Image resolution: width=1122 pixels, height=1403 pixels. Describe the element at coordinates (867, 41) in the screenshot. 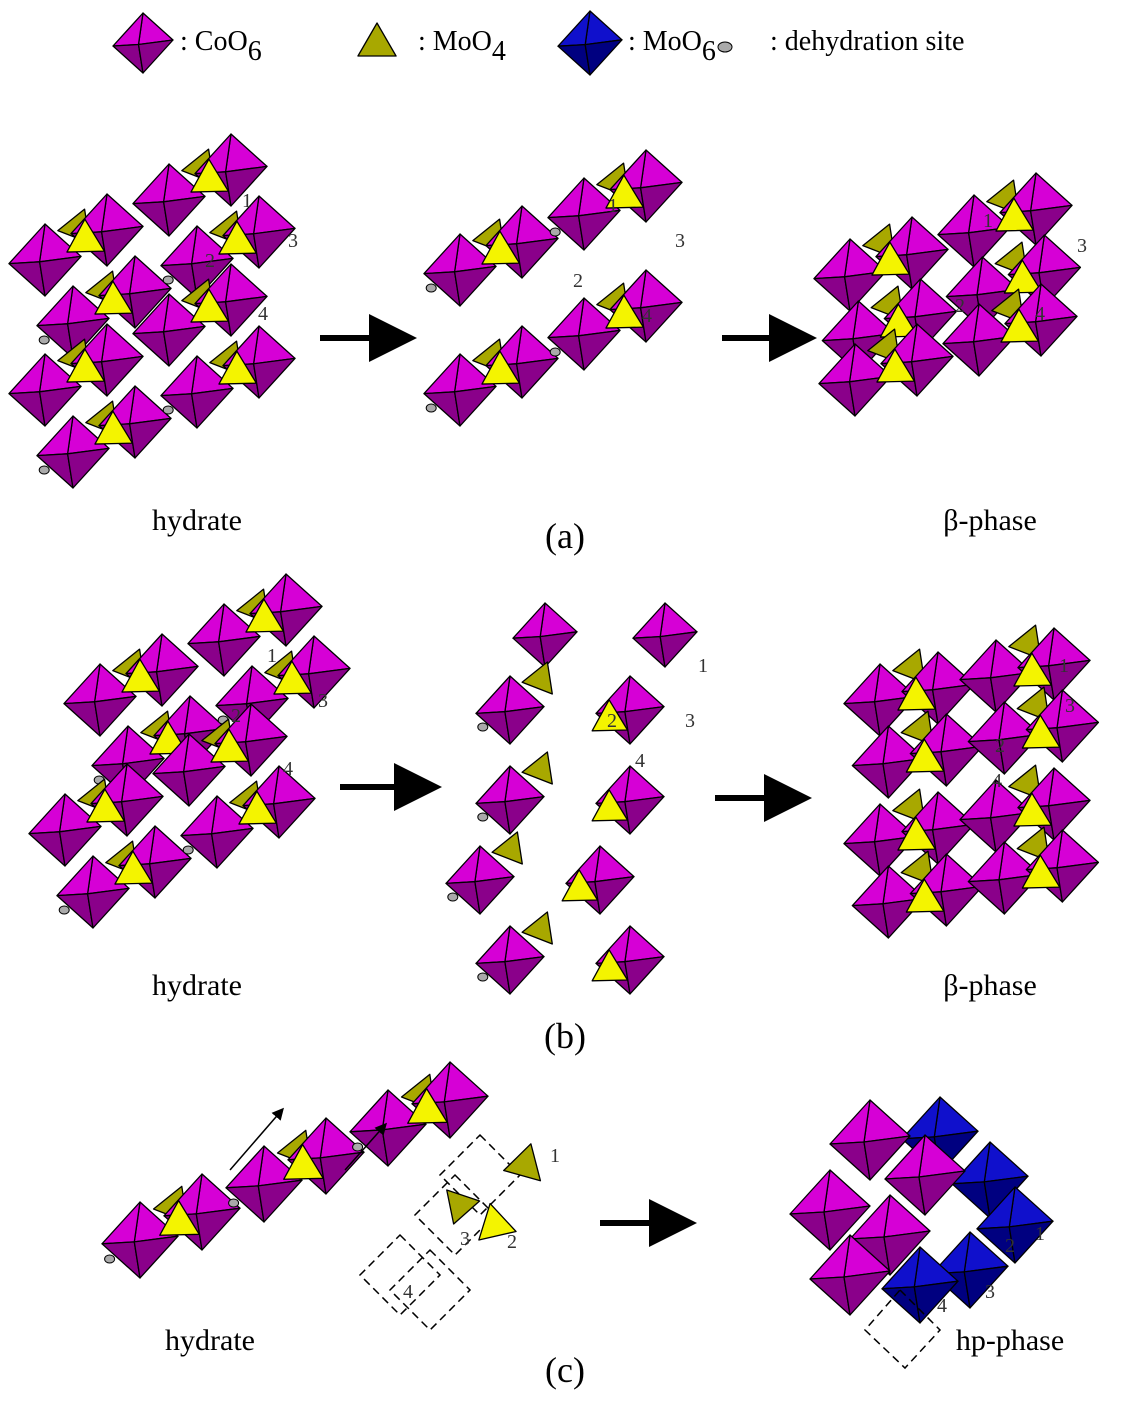

I see `legend-text: : dehydration site` at that location.